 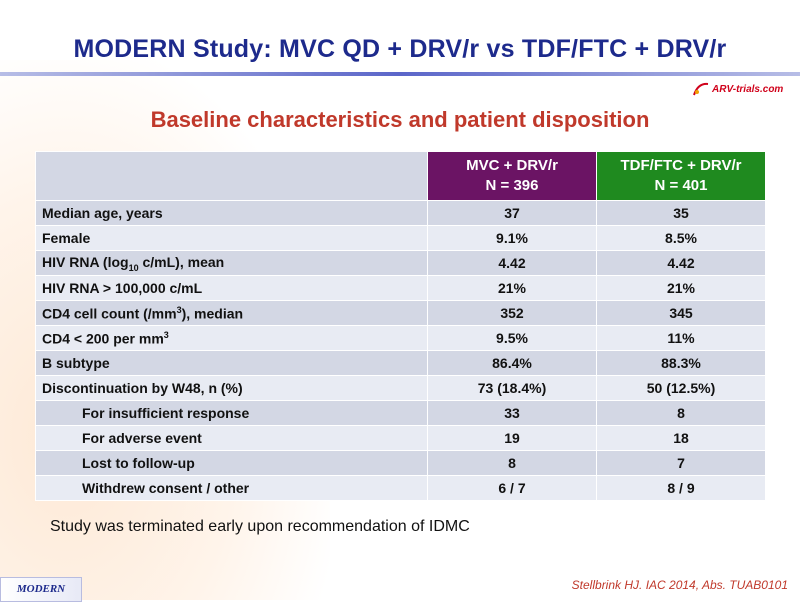 What do you see at coordinates (512, 263) in the screenshot?
I see `mvc-value: 4.42` at bounding box center [512, 263].